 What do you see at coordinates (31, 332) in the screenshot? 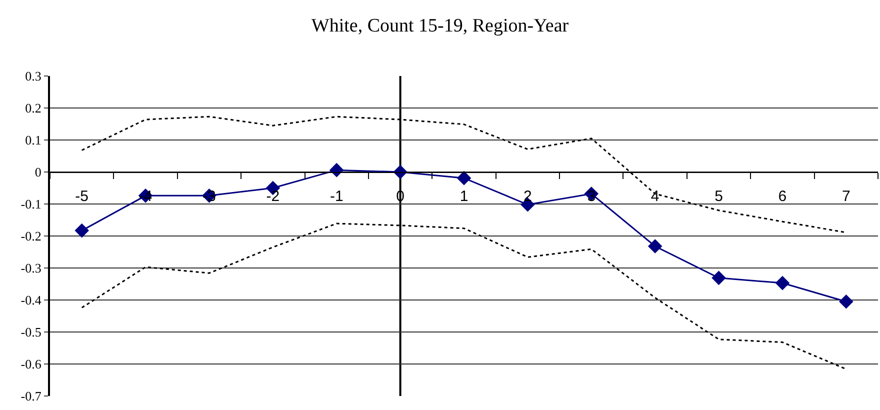
I see `y-tick-label: -0.5` at bounding box center [31, 332].